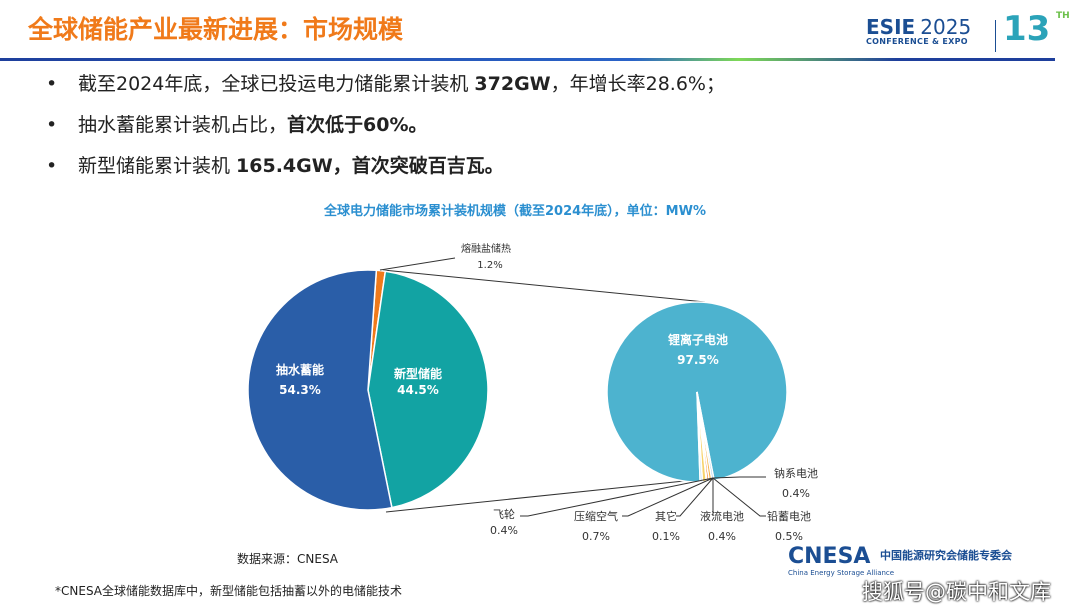 The width and height of the screenshot is (1080, 608). What do you see at coordinates (1063, 16) in the screenshot?
I see `edition-suffix: TH` at bounding box center [1063, 16].